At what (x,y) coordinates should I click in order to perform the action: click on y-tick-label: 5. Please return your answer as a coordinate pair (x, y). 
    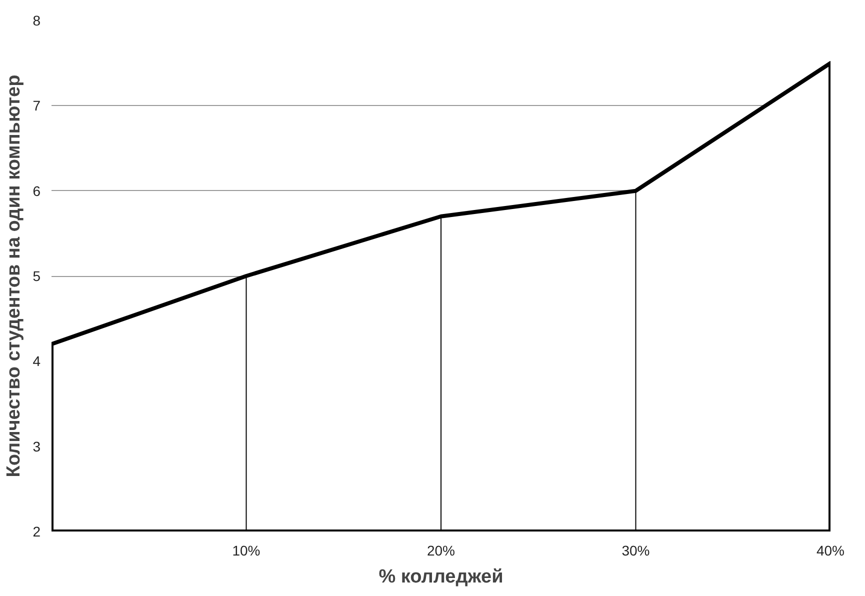
    Looking at the image, I should click on (36, 276).